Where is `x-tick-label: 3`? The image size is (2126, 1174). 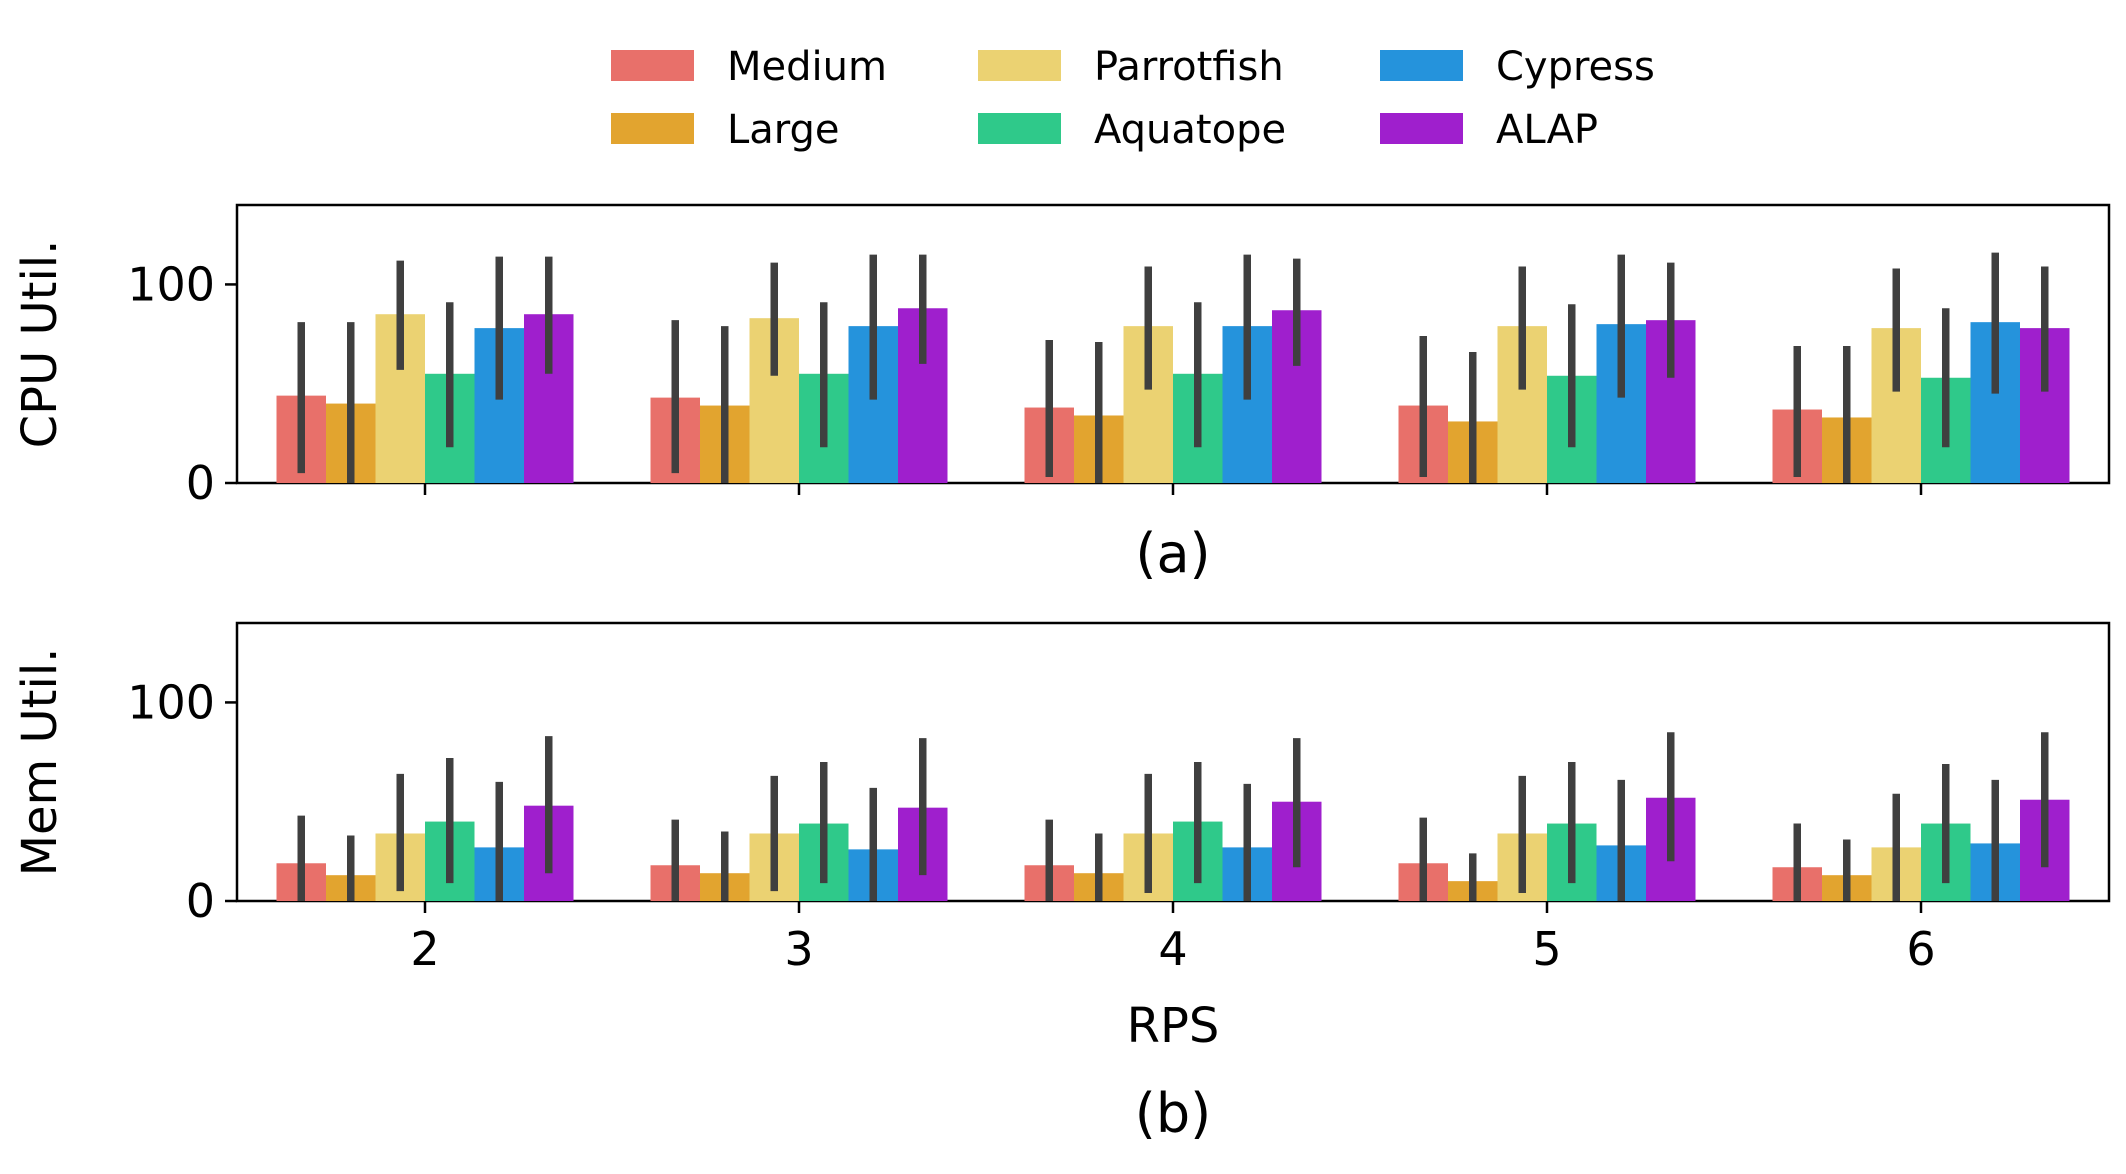
x-tick-label: 3 is located at coordinates (798, 949).